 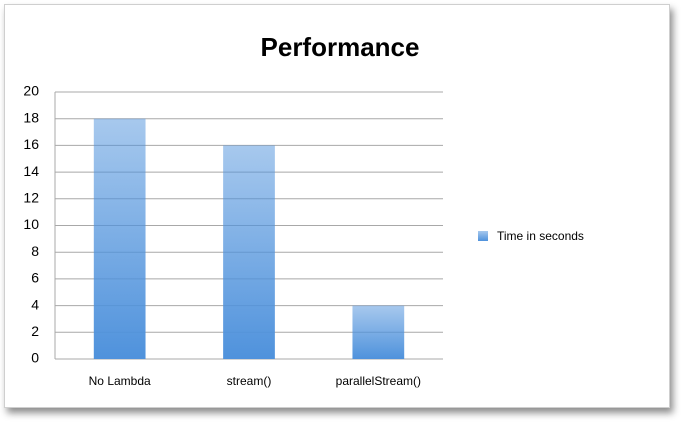 What do you see at coordinates (31, 117) in the screenshot?
I see `y-tick-label: 18` at bounding box center [31, 117].